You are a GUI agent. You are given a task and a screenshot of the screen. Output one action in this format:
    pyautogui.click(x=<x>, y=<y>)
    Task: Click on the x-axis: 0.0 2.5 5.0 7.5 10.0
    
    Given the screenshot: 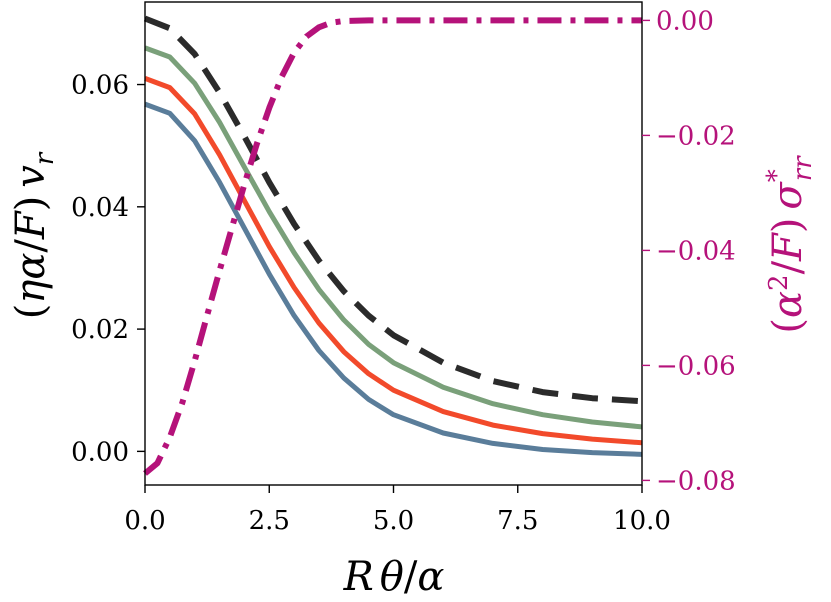 What is the action you would take?
    pyautogui.click(x=397, y=510)
    